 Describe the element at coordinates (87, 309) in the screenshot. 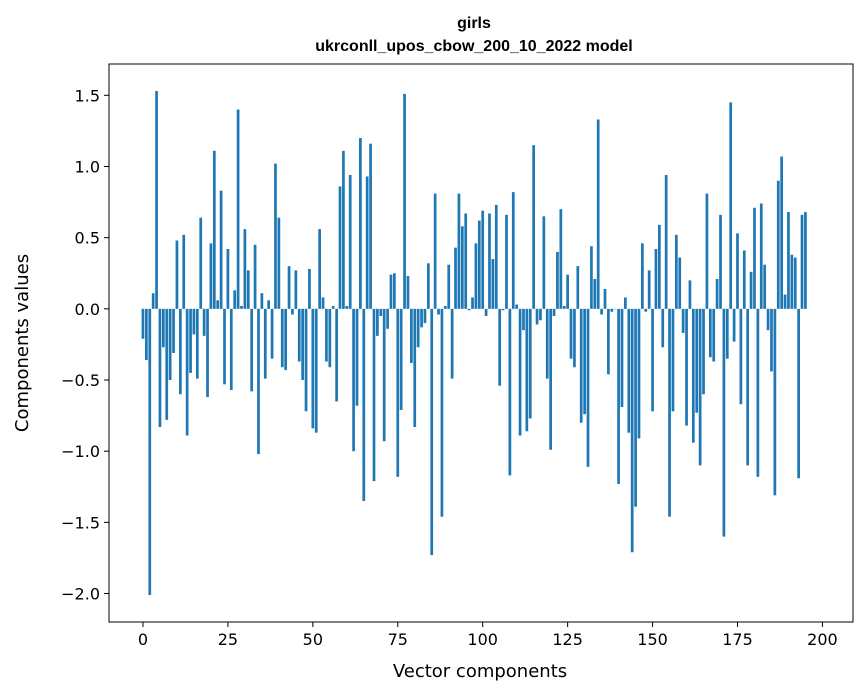

I see `y-tick-label: 0.0` at that location.